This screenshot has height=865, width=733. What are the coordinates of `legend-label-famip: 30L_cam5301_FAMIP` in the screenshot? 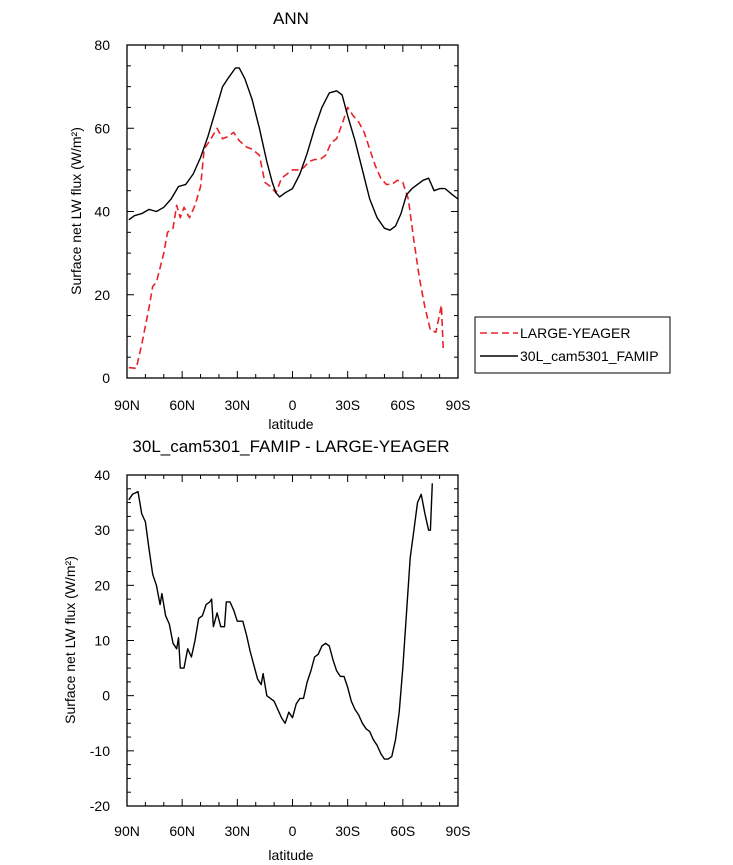 It's located at (589, 356).